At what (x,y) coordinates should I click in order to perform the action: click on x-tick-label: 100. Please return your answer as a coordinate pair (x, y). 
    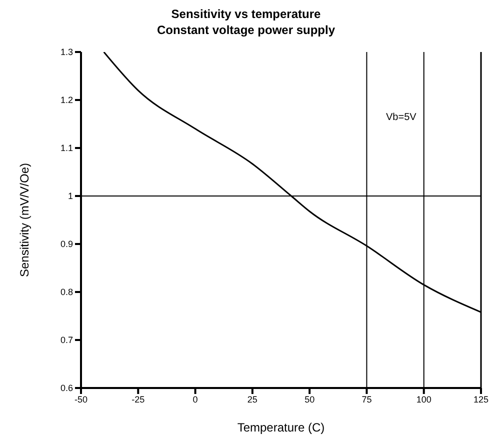
    Looking at the image, I should click on (424, 399).